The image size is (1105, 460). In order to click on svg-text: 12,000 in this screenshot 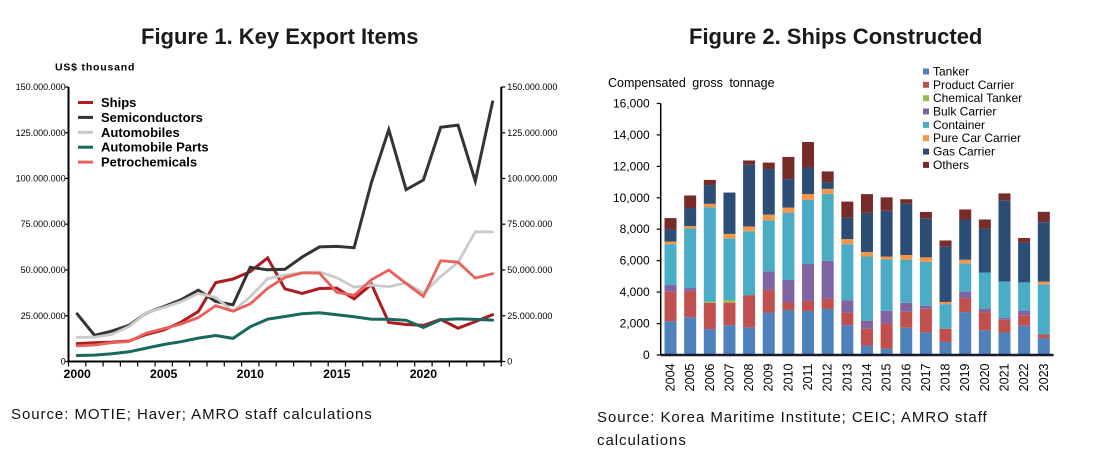, I will do `click(631, 166)`.